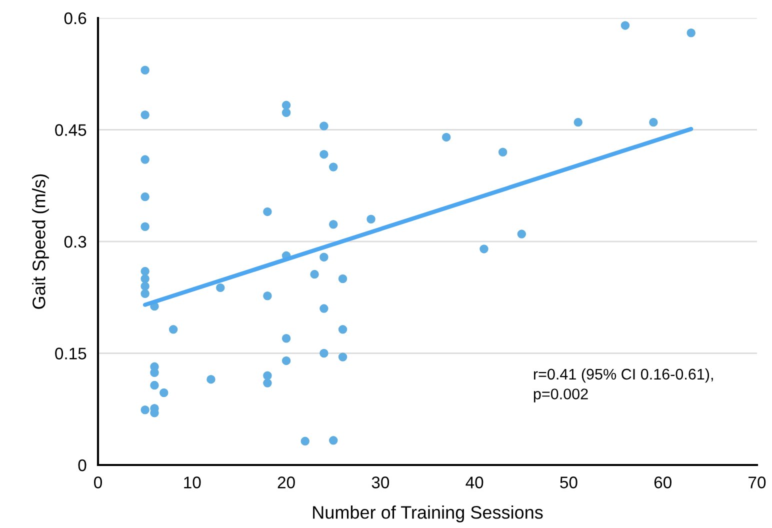 This screenshot has height=528, width=772. What do you see at coordinates (286, 482) in the screenshot?
I see `x-tick-label: 20` at bounding box center [286, 482].